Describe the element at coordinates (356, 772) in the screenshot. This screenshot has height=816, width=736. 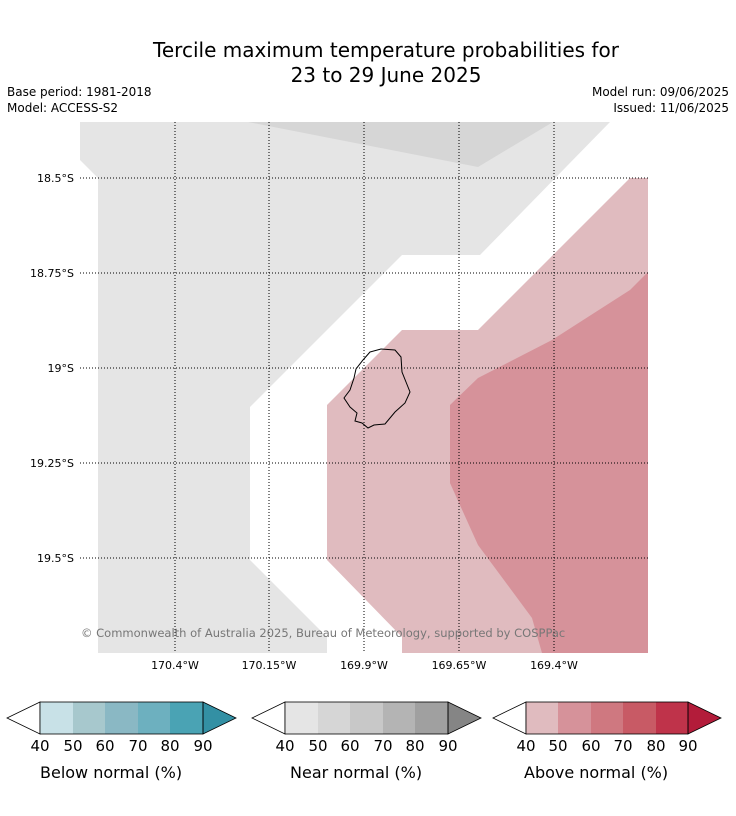
I see `legend-title: Near normal (%)` at that location.